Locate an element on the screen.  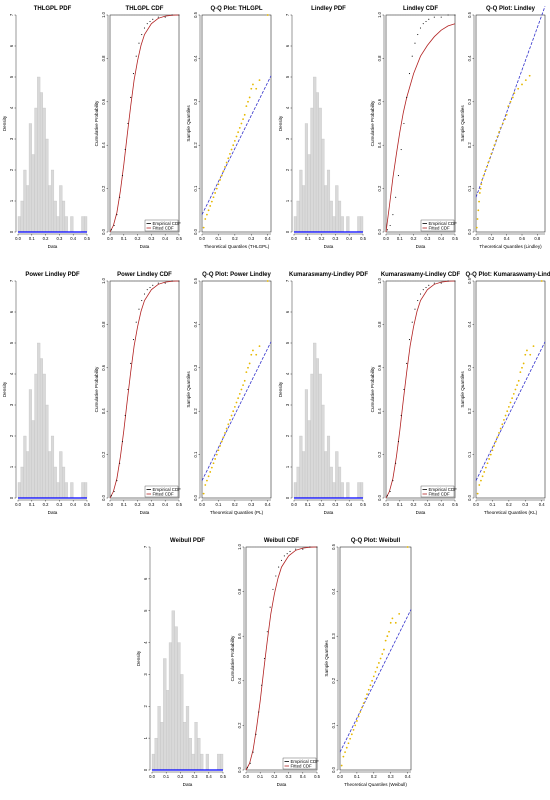
y-tick-label: 0.2 is located at coordinates (195, 411).